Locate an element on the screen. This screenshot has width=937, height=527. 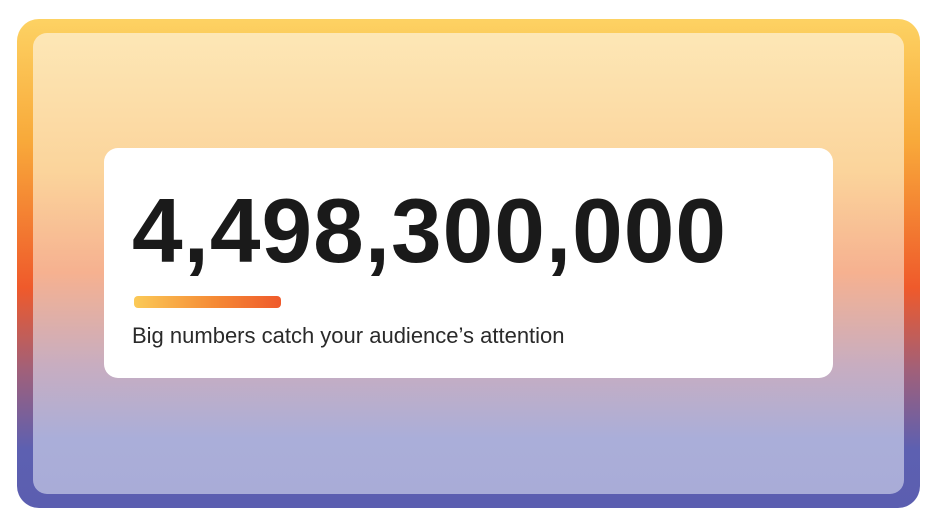
accent-bar is located at coordinates (207, 302).